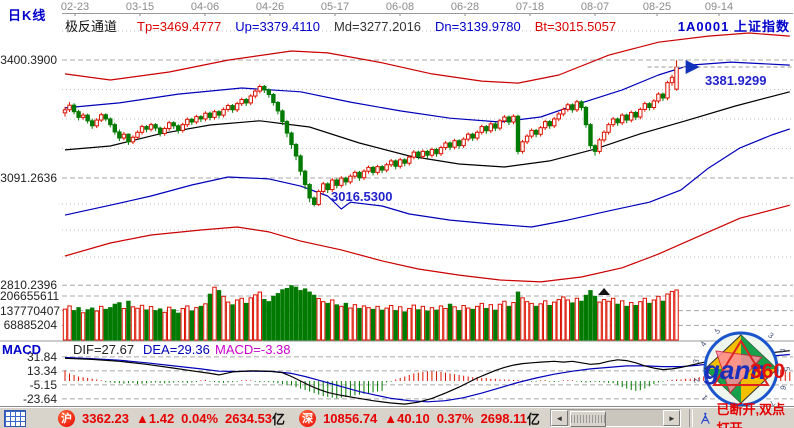 This screenshot has height=428, width=794. What do you see at coordinates (734, 370) in the screenshot?
I see `svg-text: gann` at bounding box center [734, 370].